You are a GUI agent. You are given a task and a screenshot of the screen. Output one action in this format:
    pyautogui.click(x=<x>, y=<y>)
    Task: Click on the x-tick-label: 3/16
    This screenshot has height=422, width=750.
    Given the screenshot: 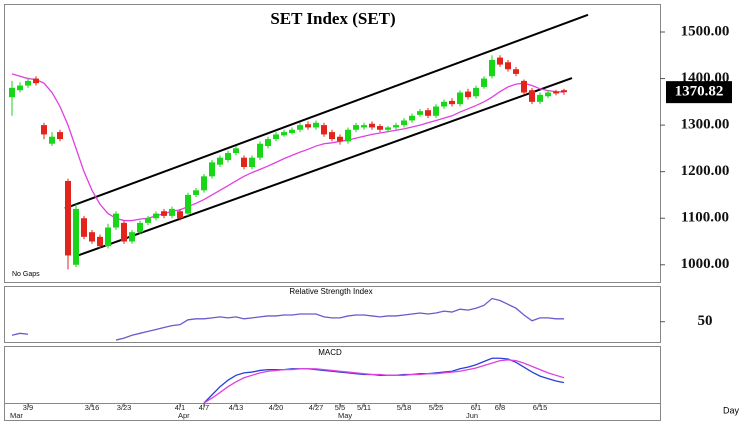 What is the action you would take?
    pyautogui.click(x=92, y=407)
    